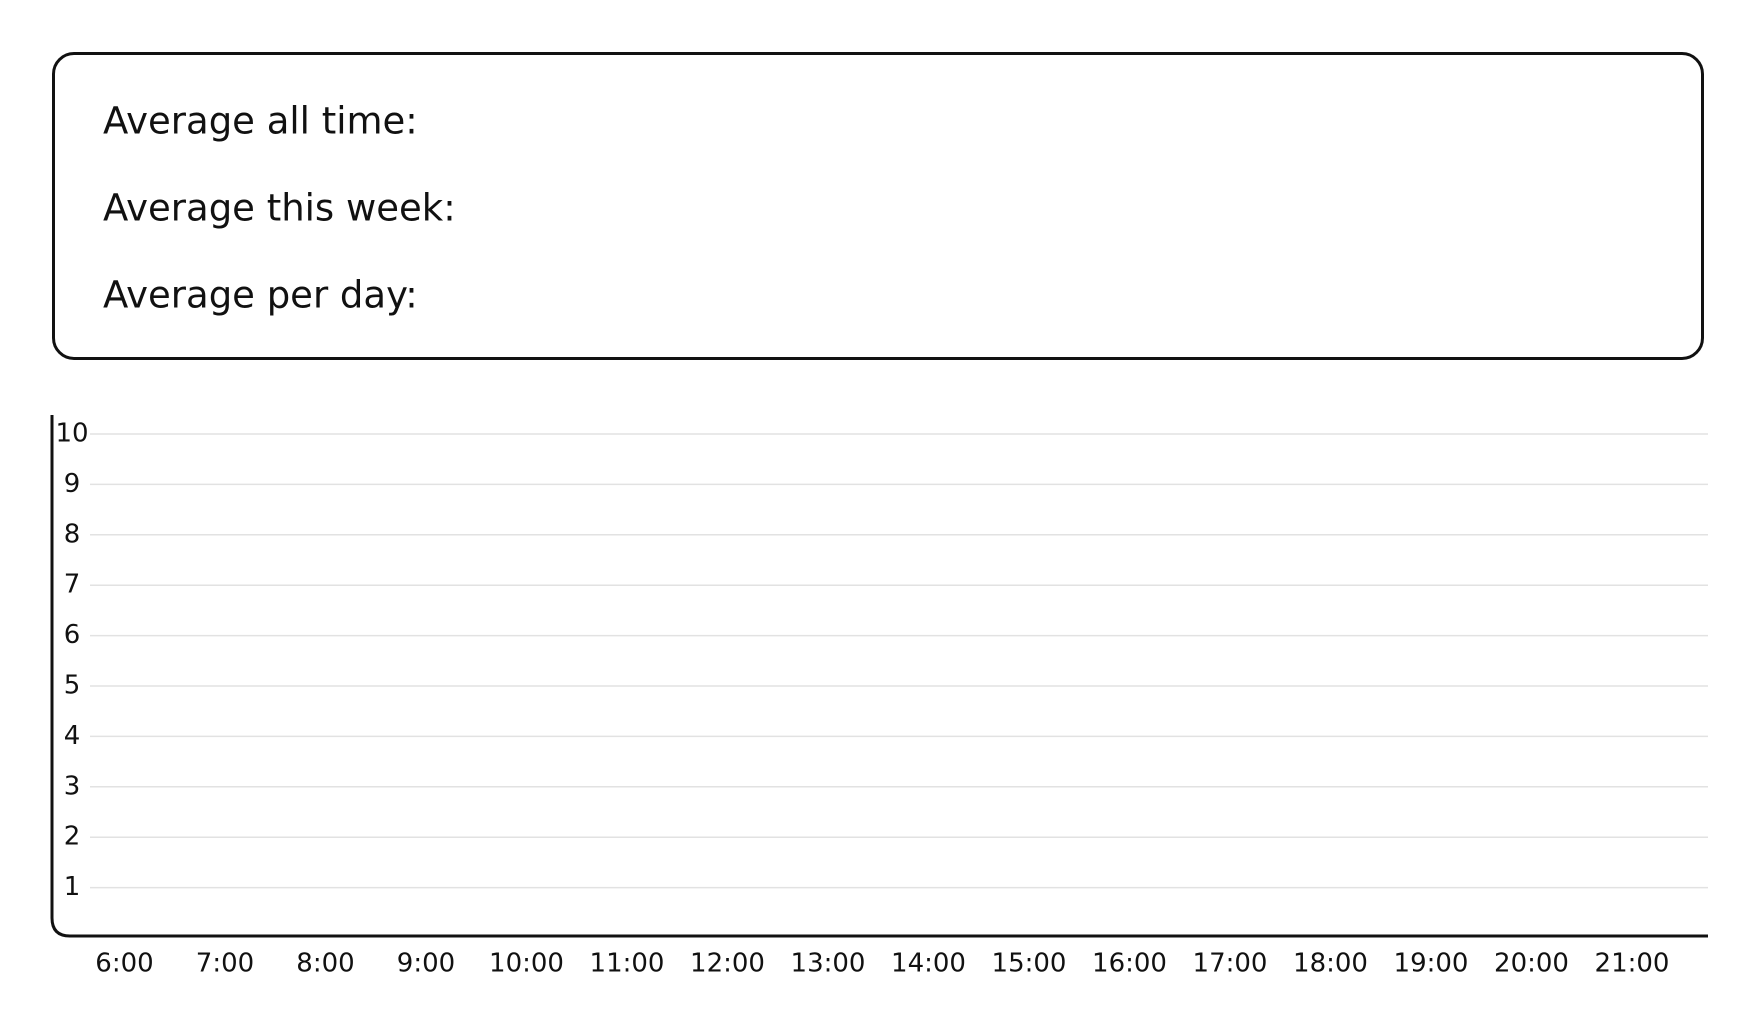 This screenshot has height=1021, width=1750. Describe the element at coordinates (1129, 964) in the screenshot. I see `x-tick-label: 16:00` at that location.